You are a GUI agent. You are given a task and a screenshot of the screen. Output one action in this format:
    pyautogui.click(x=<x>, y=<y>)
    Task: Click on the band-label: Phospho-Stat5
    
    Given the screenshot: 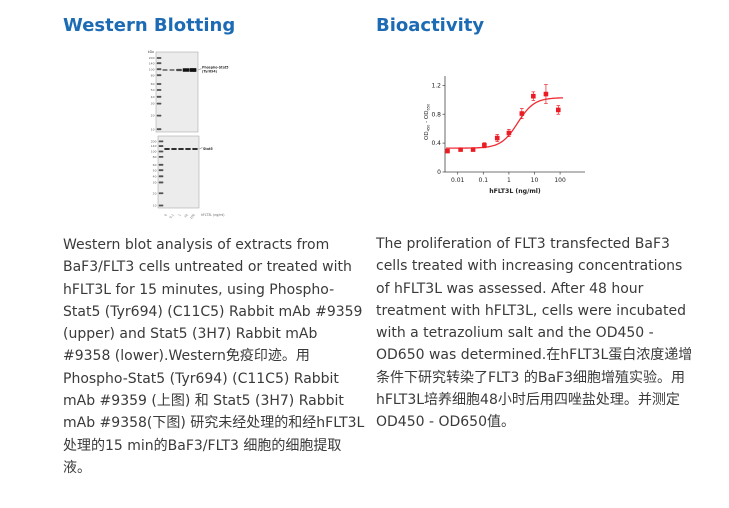 What is the action you would take?
    pyautogui.click(x=215, y=68)
    